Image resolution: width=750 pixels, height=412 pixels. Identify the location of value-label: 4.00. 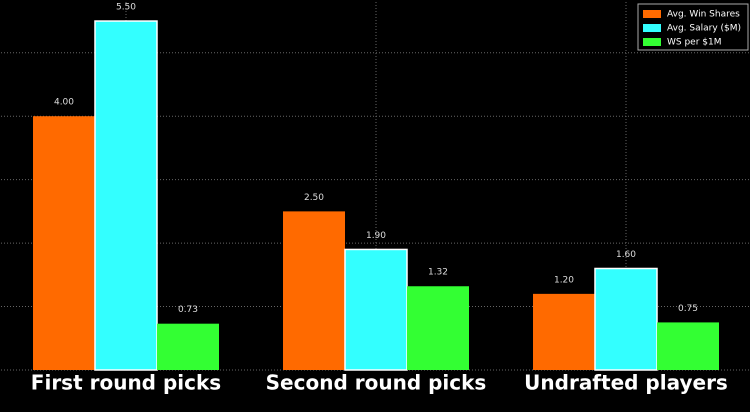
(64, 103).